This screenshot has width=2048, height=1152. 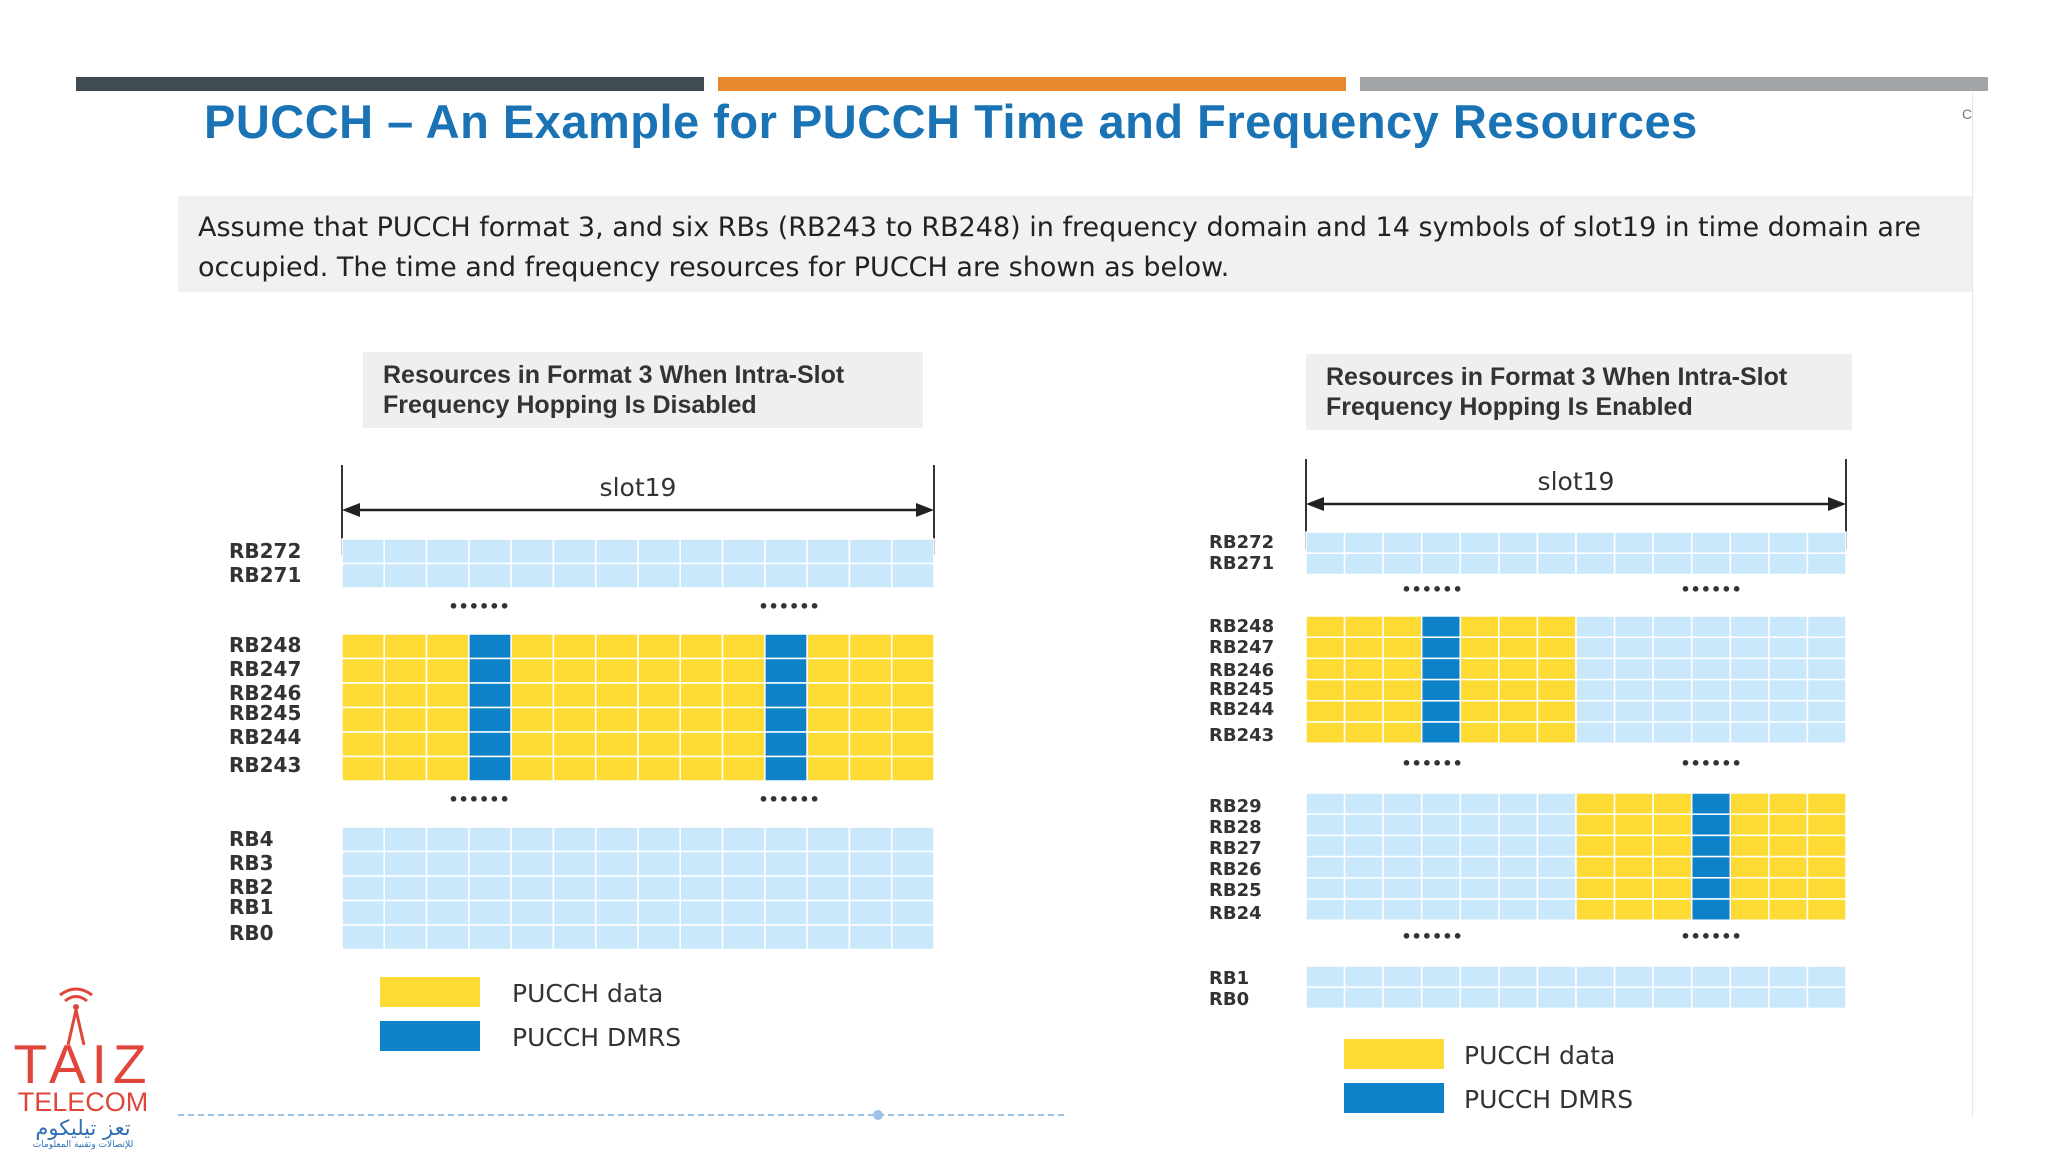 I want to click on rb-label: RB2, so click(x=251, y=887).